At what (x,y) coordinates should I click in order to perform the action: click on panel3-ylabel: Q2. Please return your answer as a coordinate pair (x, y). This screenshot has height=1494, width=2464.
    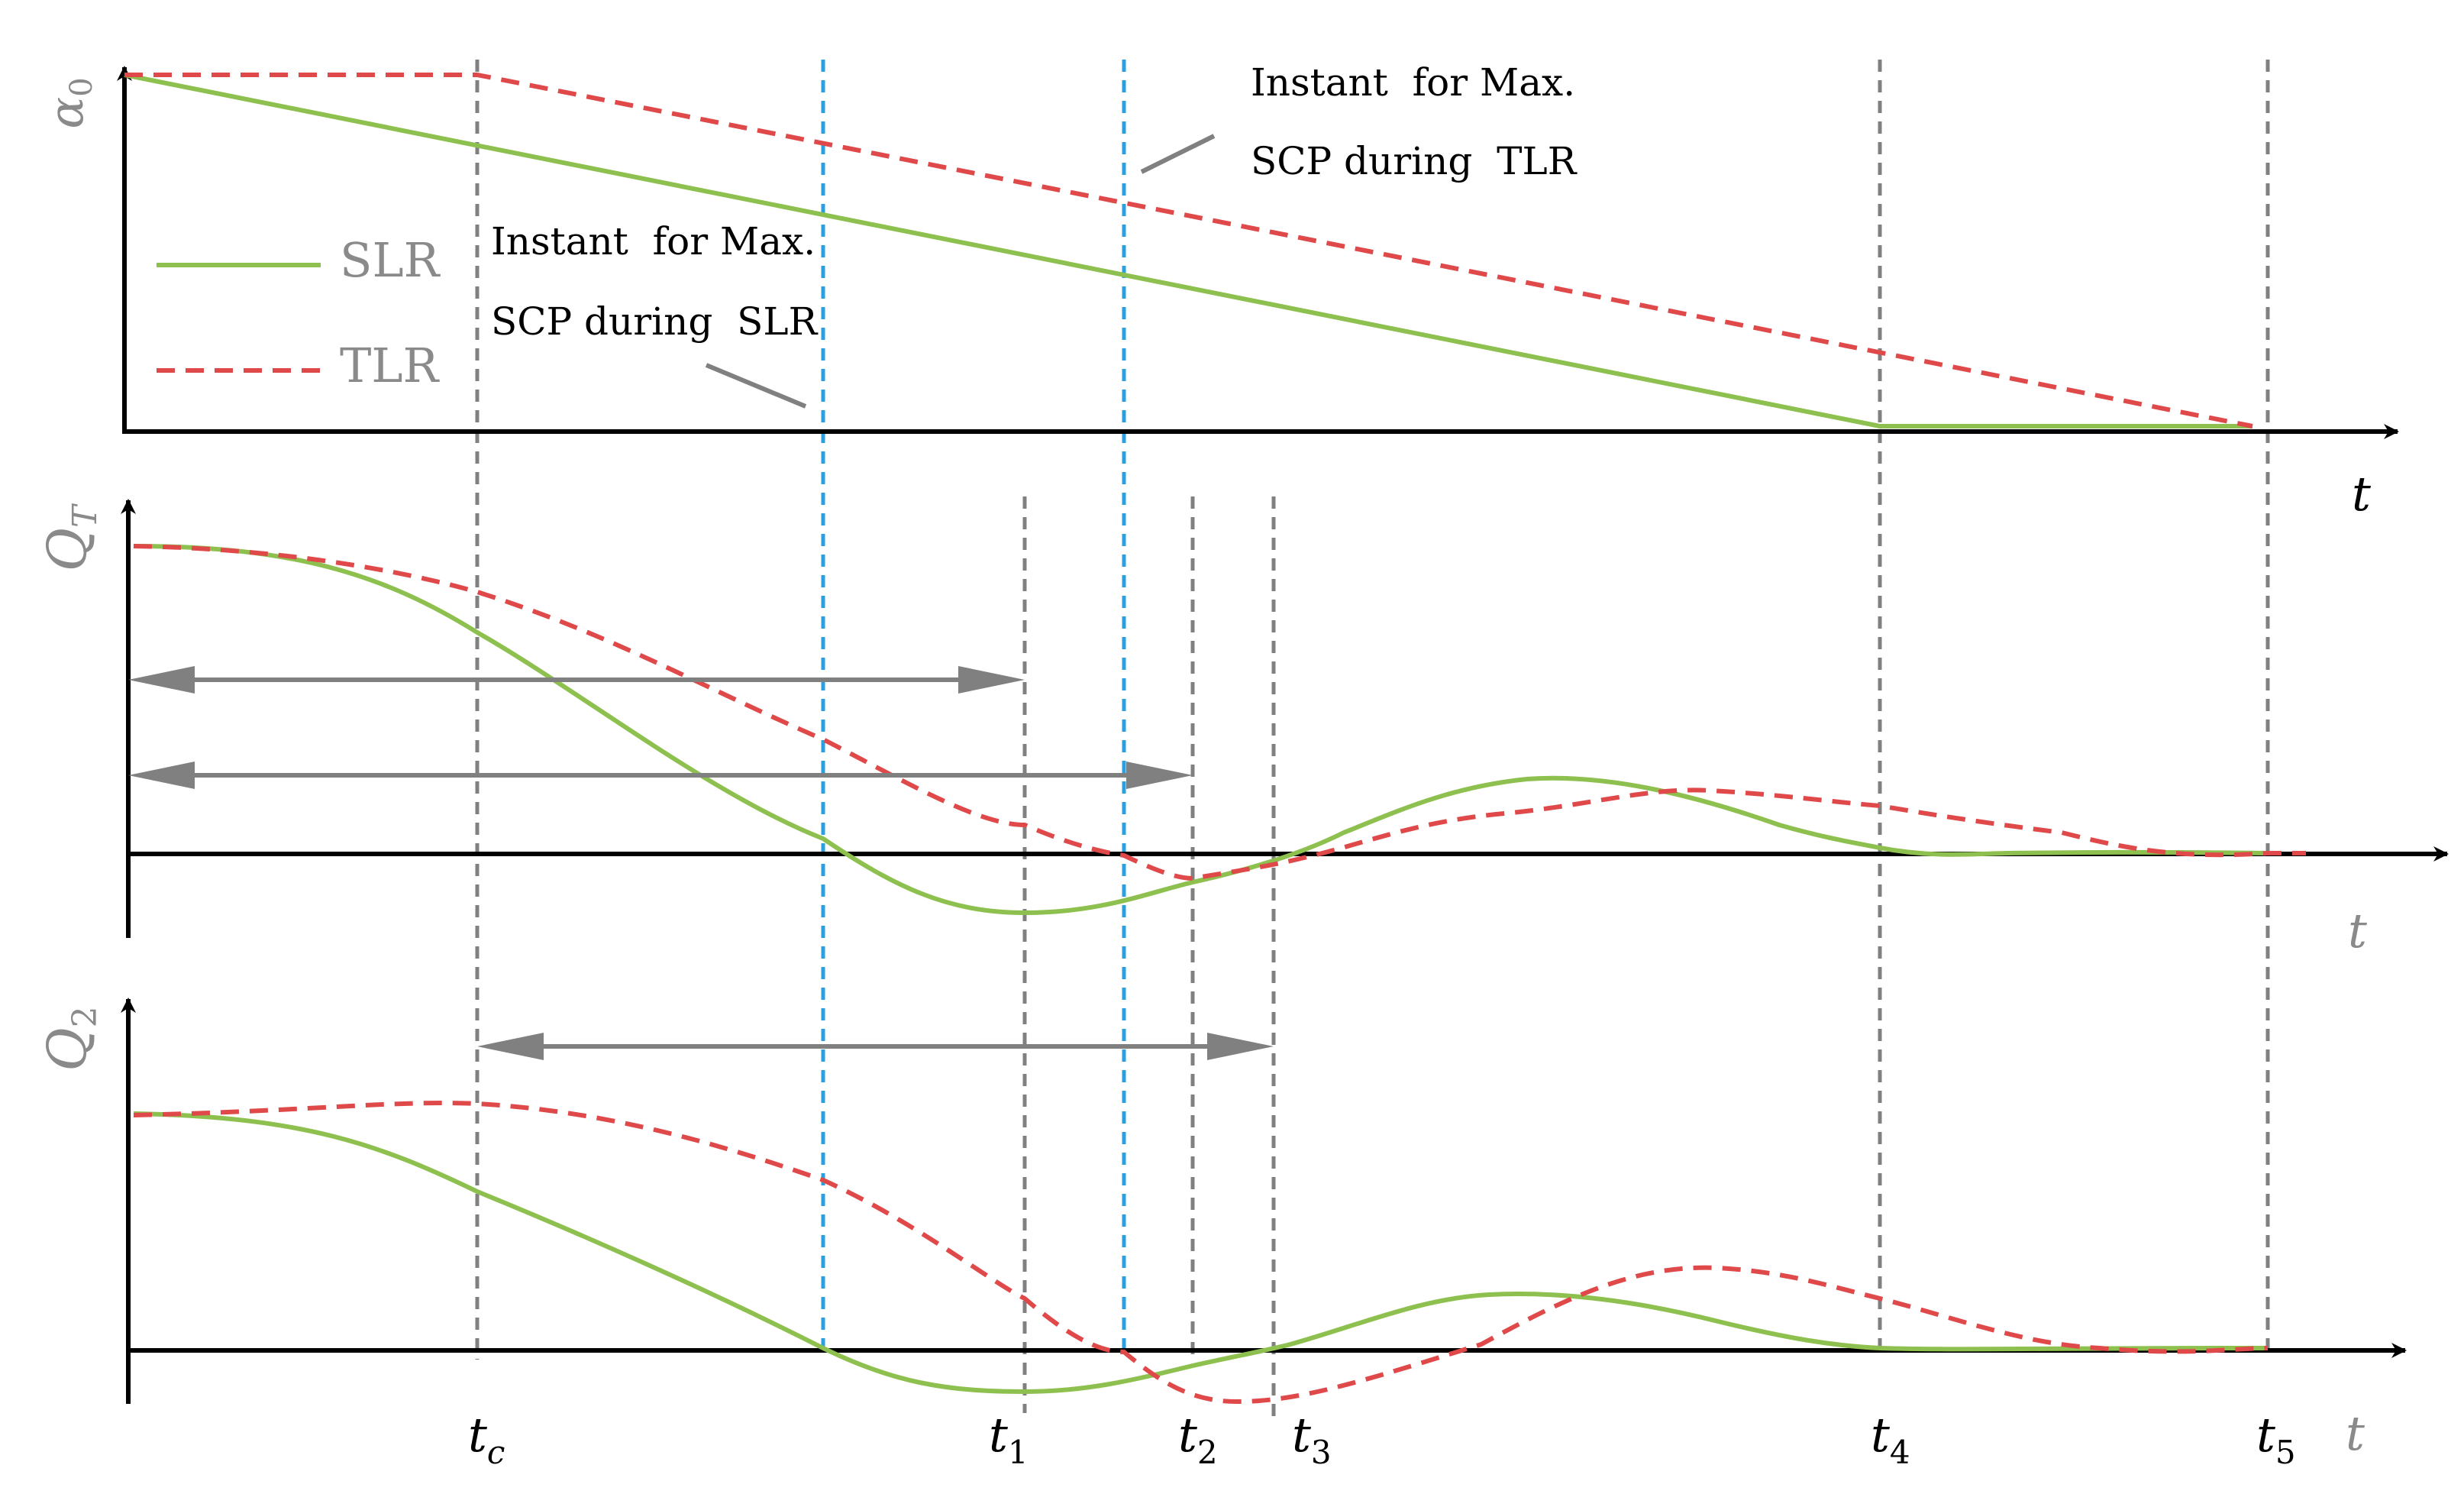
    Looking at the image, I should click on (70, 1038).